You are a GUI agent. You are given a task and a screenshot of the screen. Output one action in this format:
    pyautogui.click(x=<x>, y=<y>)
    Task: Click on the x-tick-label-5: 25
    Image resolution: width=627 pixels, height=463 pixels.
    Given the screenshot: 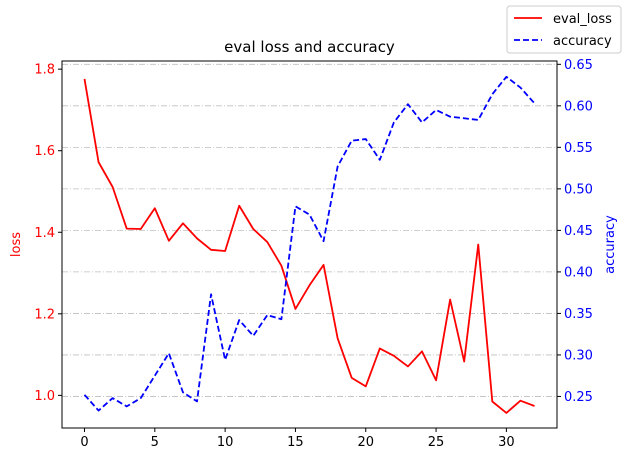 What is the action you would take?
    pyautogui.click(x=436, y=442)
    